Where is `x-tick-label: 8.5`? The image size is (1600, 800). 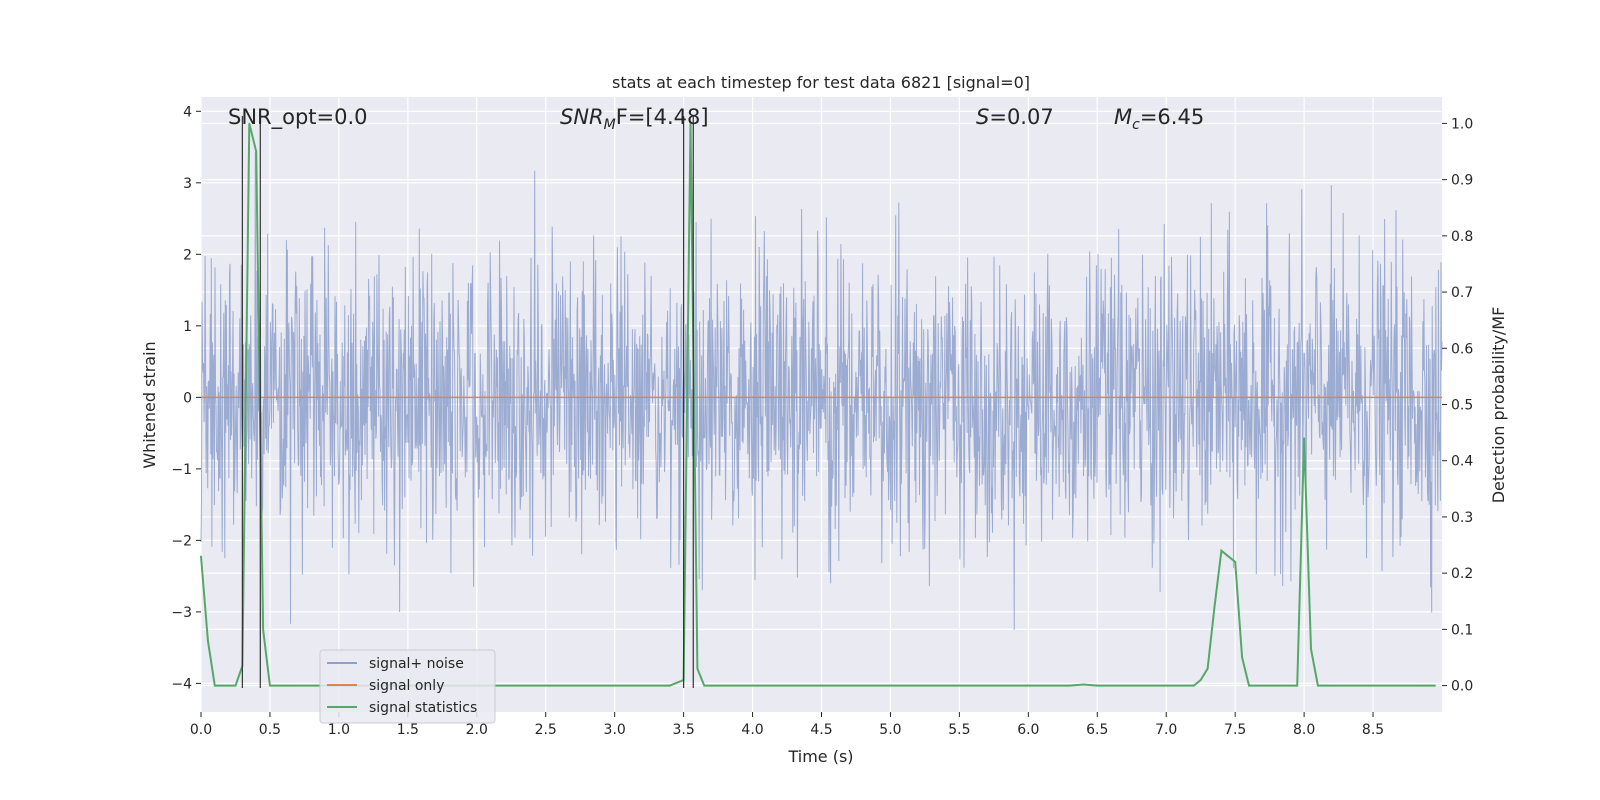
x-tick-label: 8.5 is located at coordinates (1373, 730).